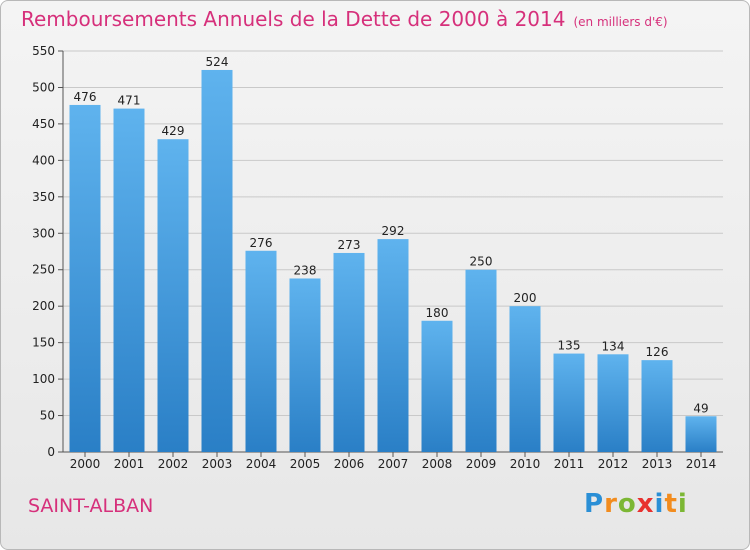 This screenshot has height=550, width=750. I want to click on x-tick-label: 2005, so click(305, 464).